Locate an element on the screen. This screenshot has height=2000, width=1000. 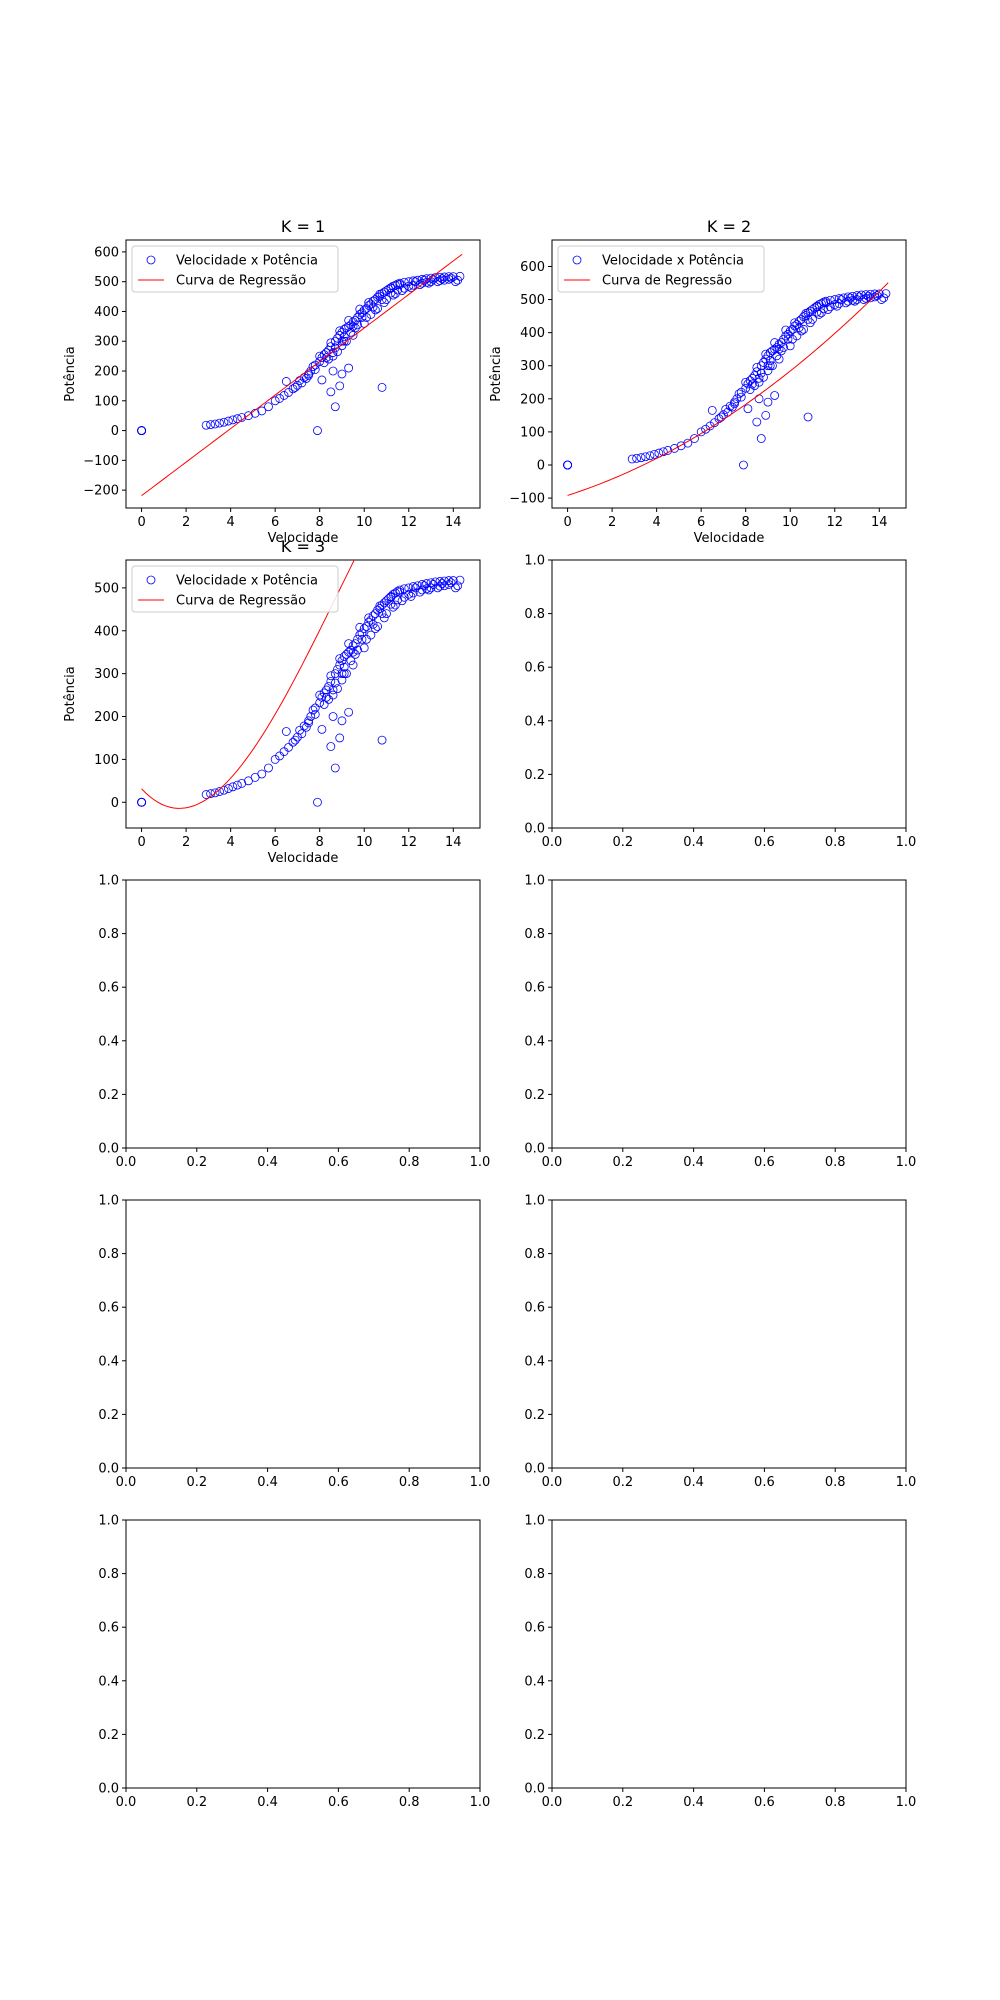
y-tick-label: 200 is located at coordinates (106, 372).